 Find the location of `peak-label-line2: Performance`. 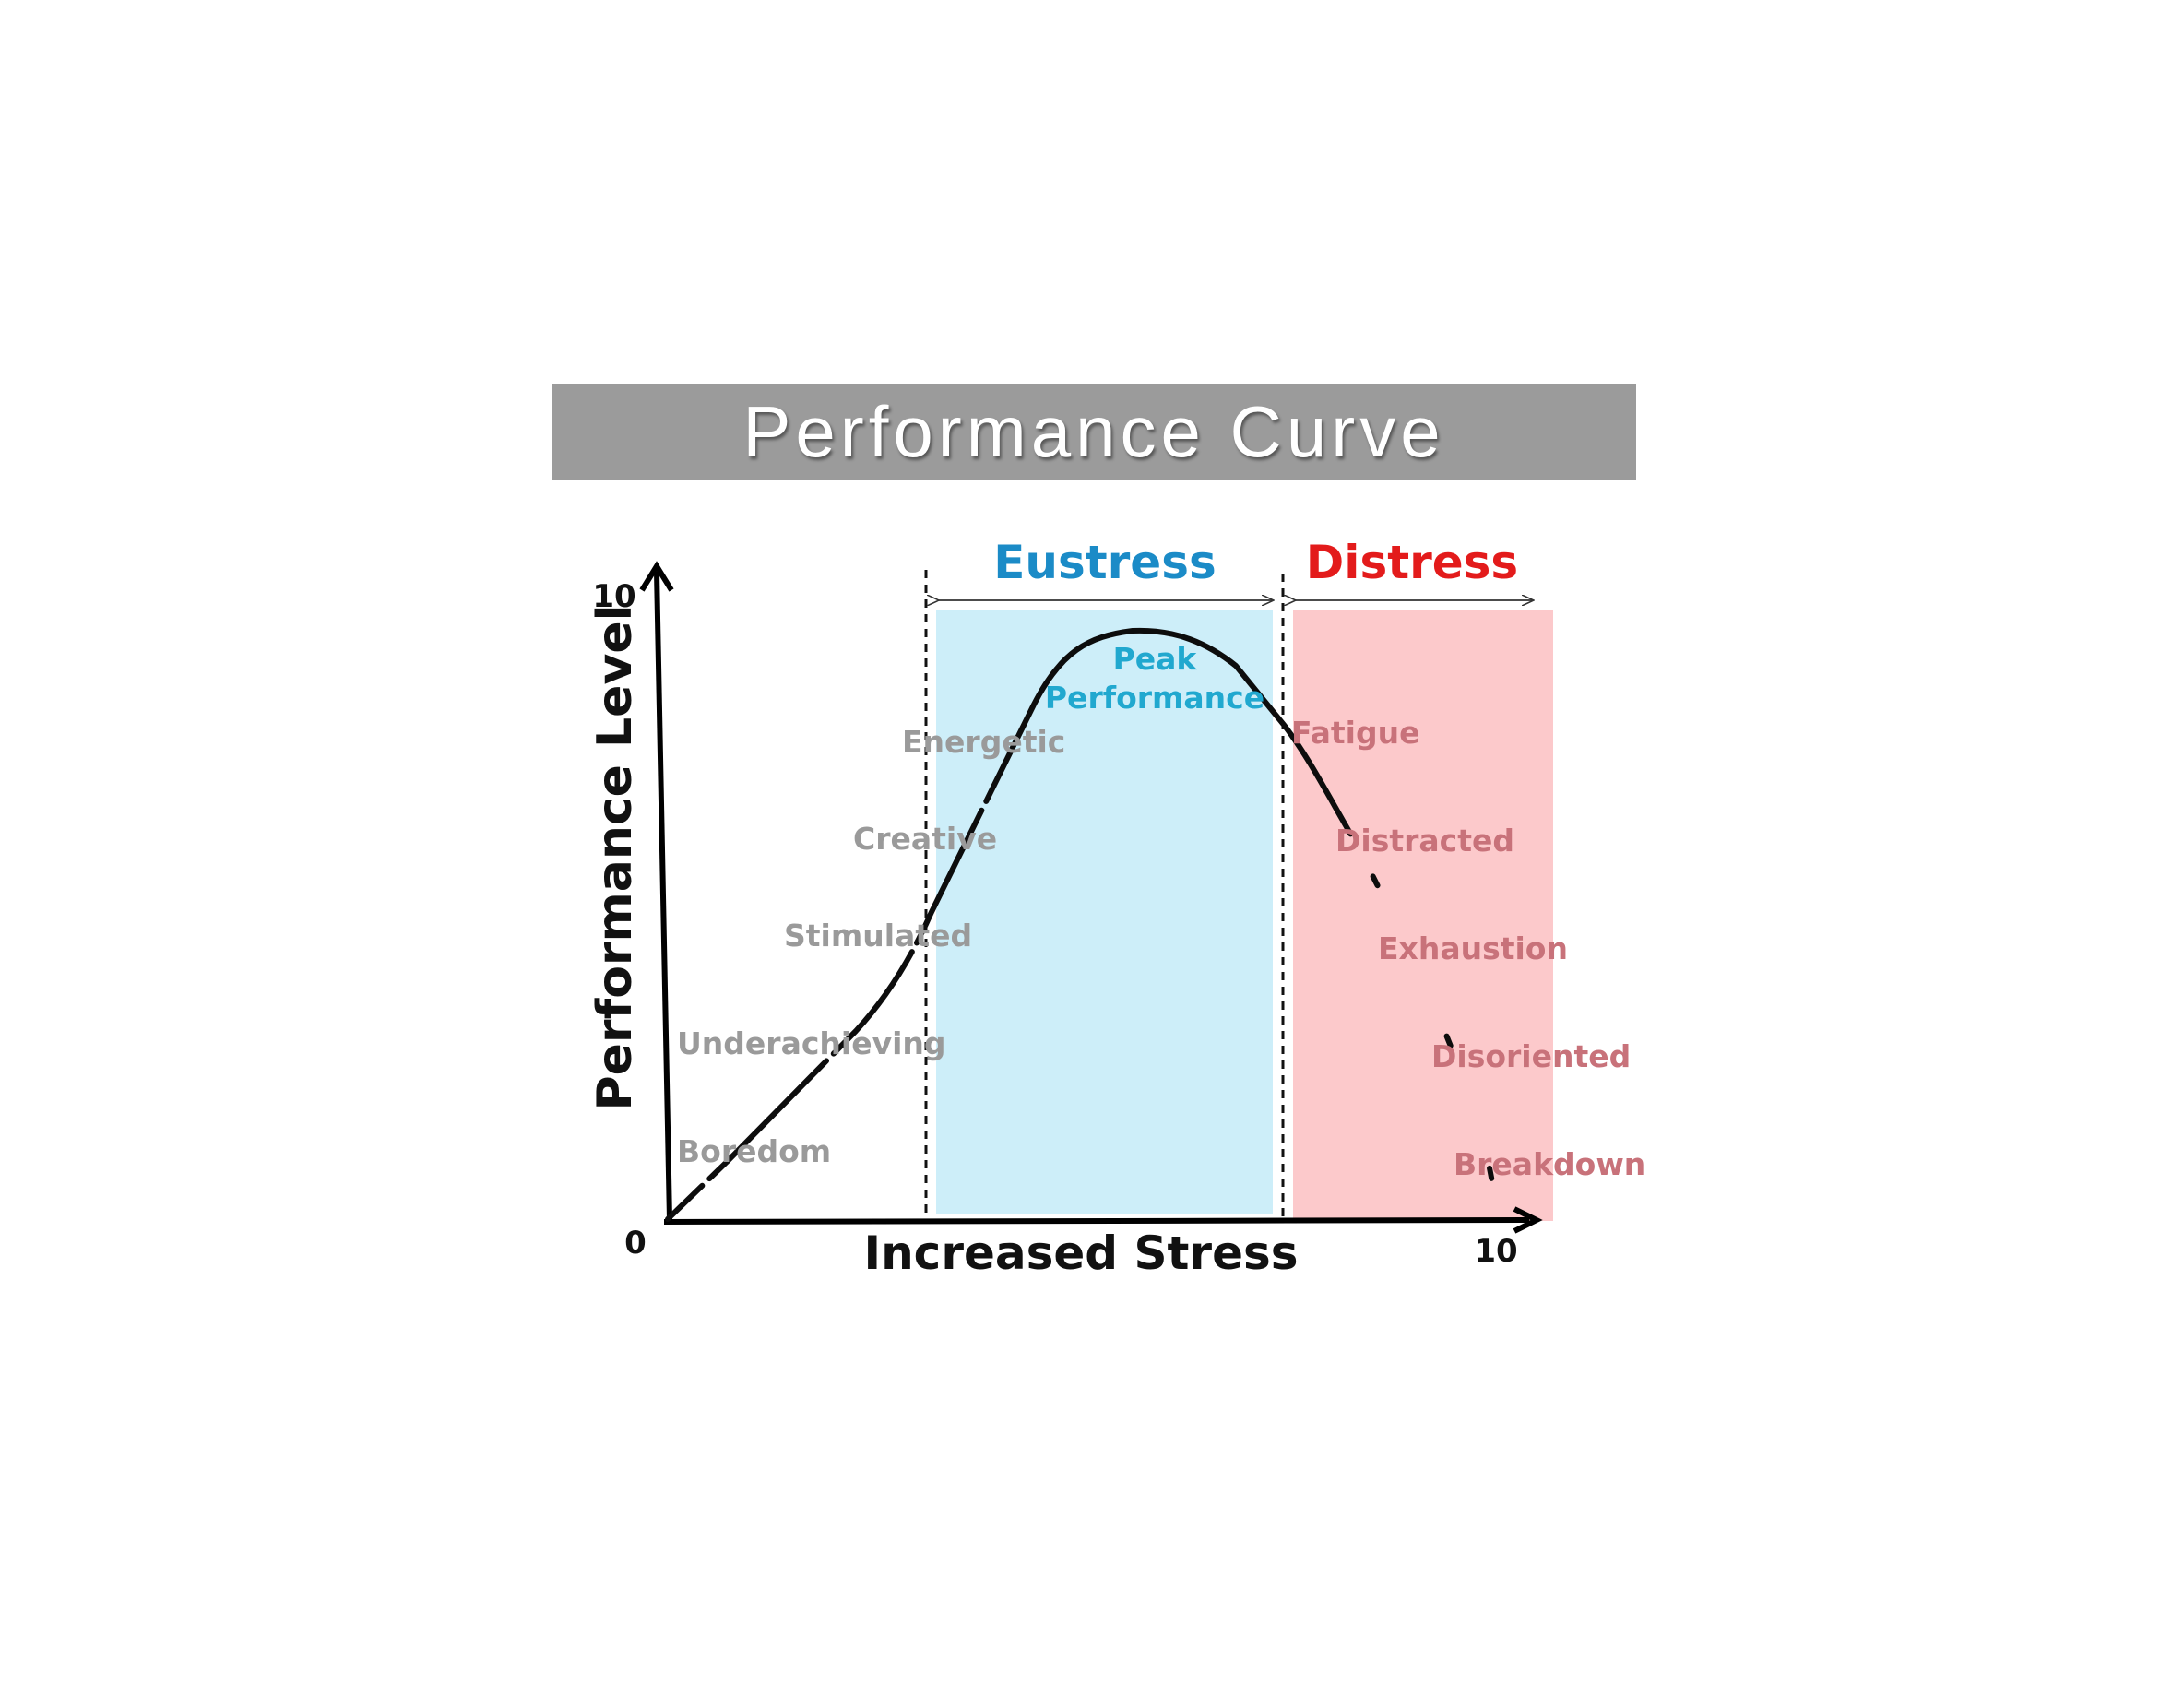

peak-label-line2: Performance is located at coordinates (1154, 698).